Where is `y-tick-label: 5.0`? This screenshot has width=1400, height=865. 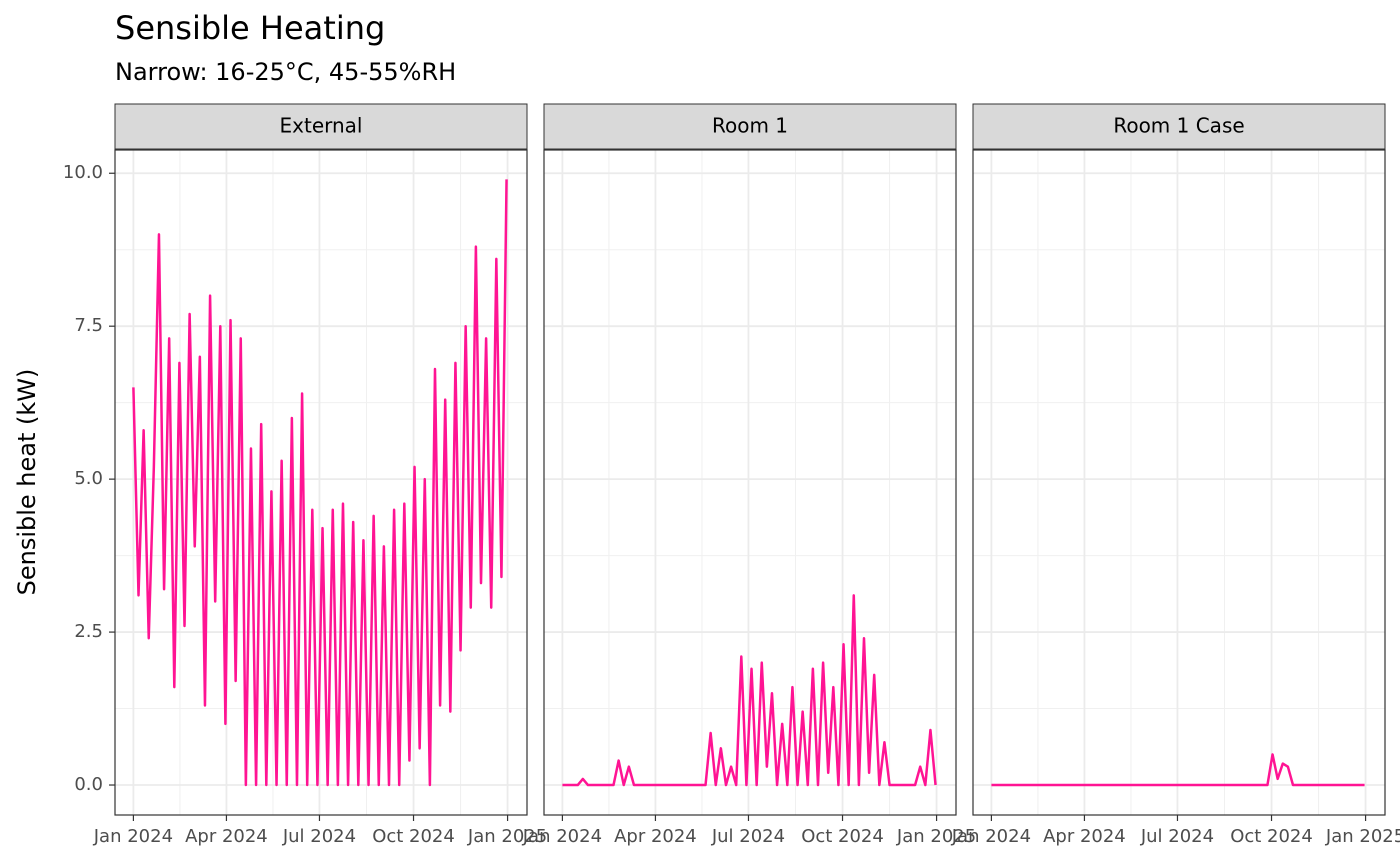 y-tick-label: 5.0 is located at coordinates (88, 478).